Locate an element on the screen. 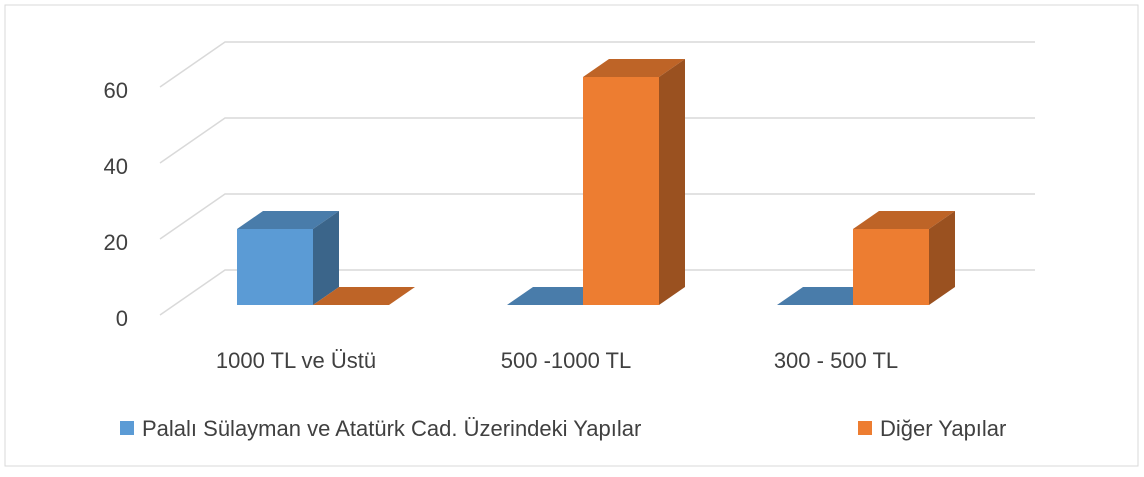  y-tick-label: 20 is located at coordinates (116, 242).